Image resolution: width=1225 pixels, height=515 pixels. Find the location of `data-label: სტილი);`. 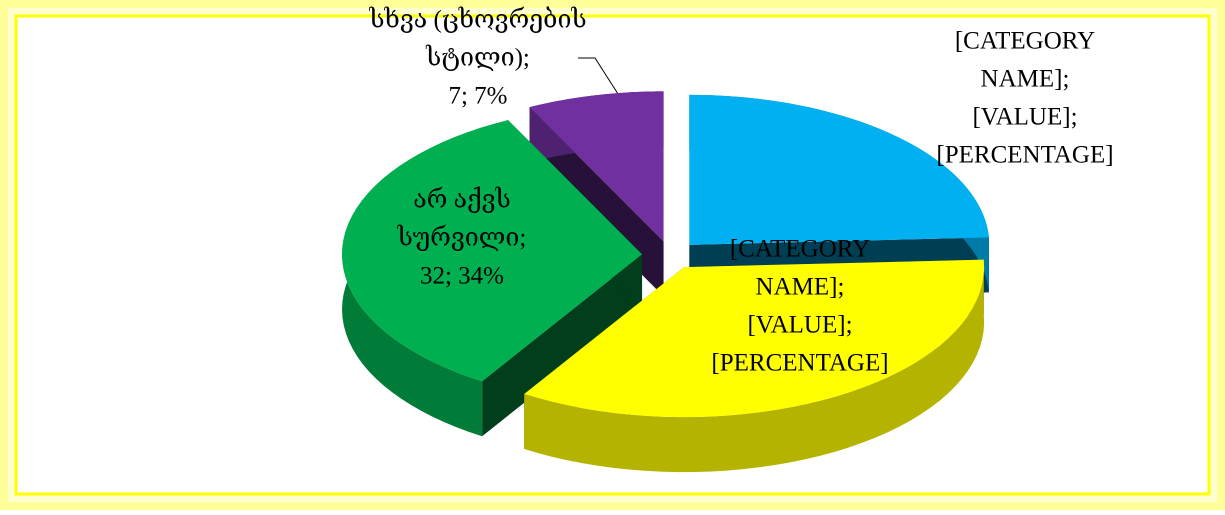

data-label: სტილი); is located at coordinates (477, 58).